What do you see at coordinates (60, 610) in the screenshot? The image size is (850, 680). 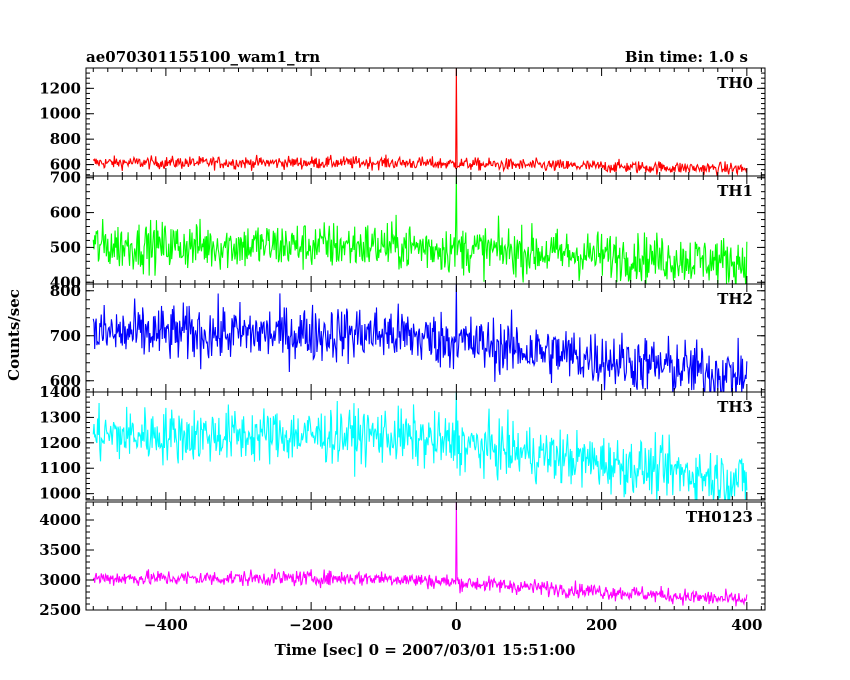 I see `y-tick-label: 2500` at bounding box center [60, 610].